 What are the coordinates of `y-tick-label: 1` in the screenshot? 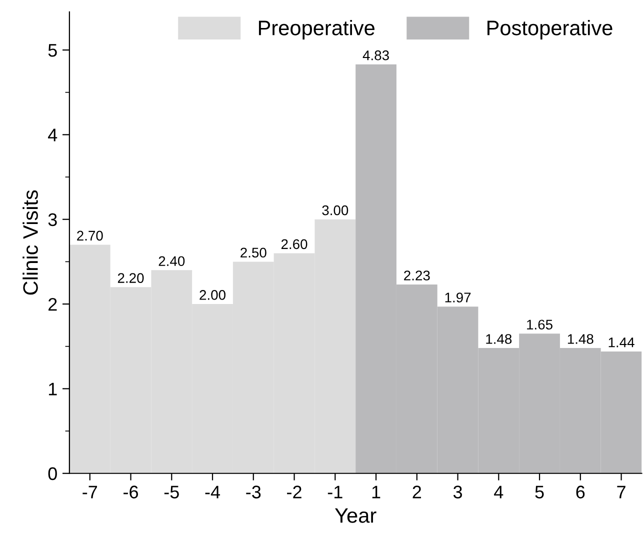 It's located at (52, 389).